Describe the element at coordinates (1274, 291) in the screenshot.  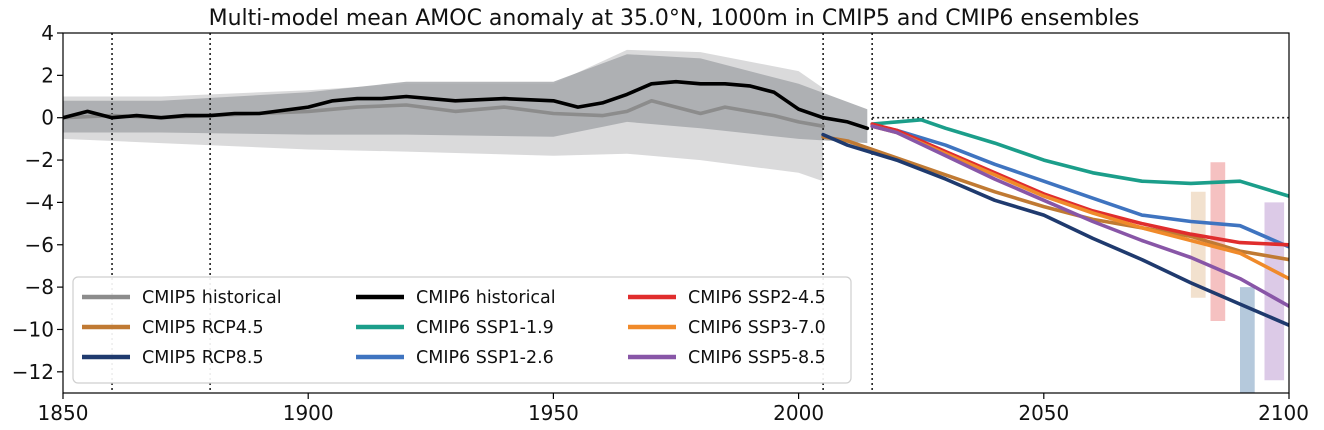
I see `band-cmip6-ssp5-8-5-range-2095` at that location.